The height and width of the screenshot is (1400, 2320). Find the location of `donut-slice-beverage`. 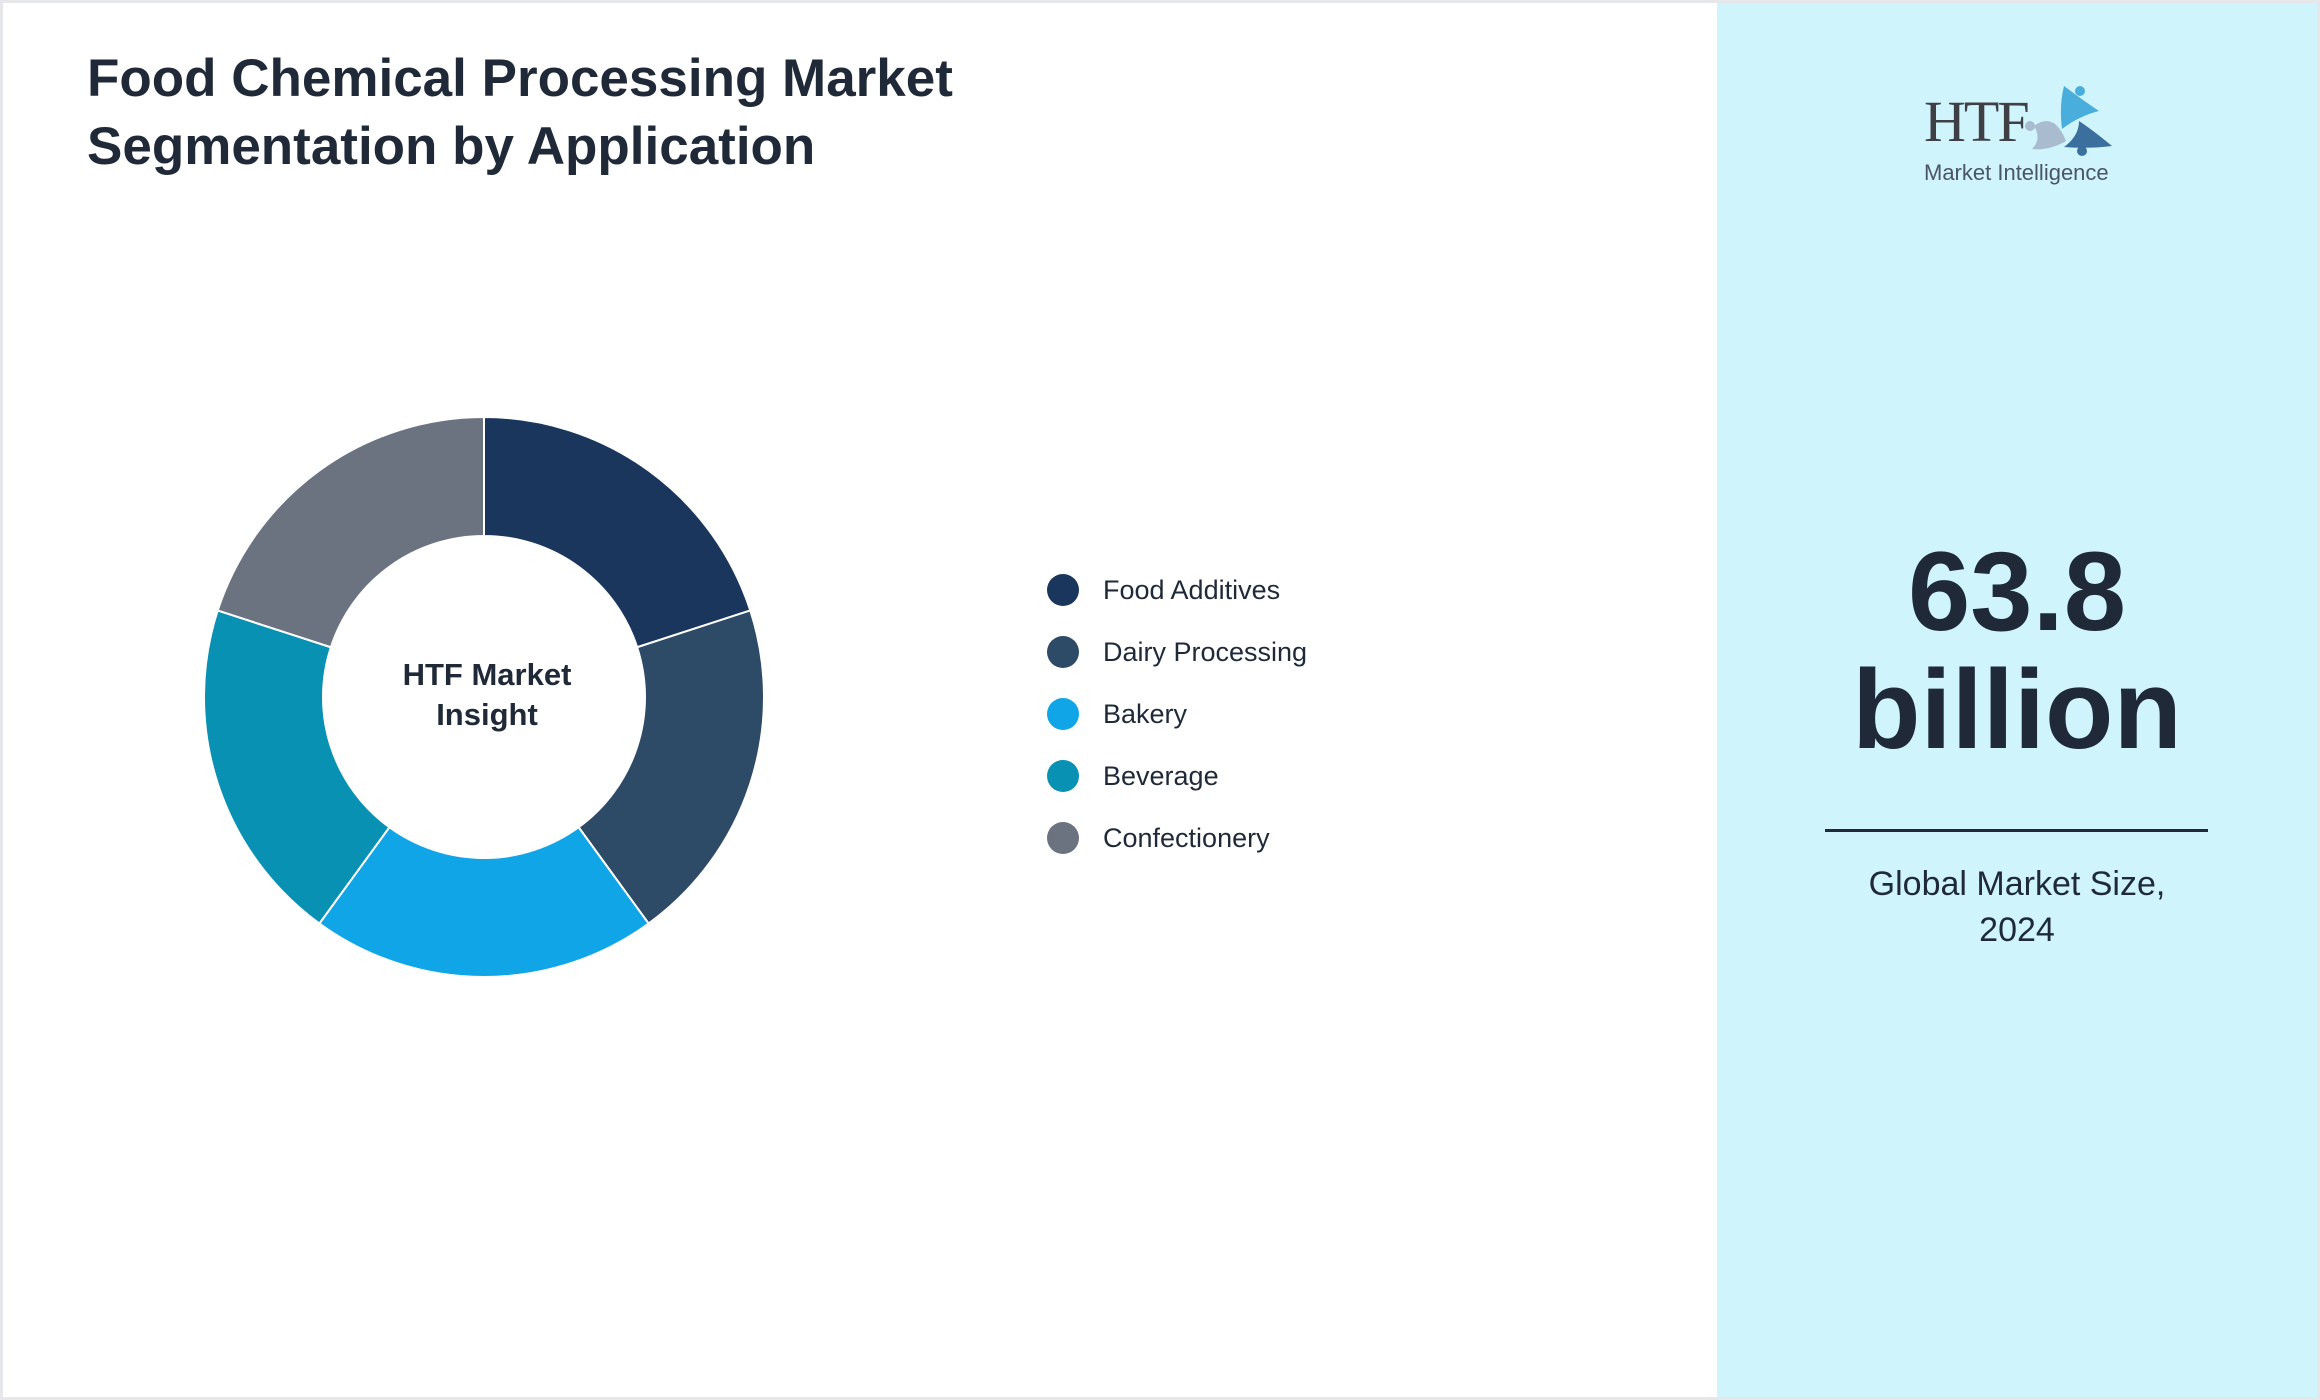

donut-slice-beverage is located at coordinates (297, 767).